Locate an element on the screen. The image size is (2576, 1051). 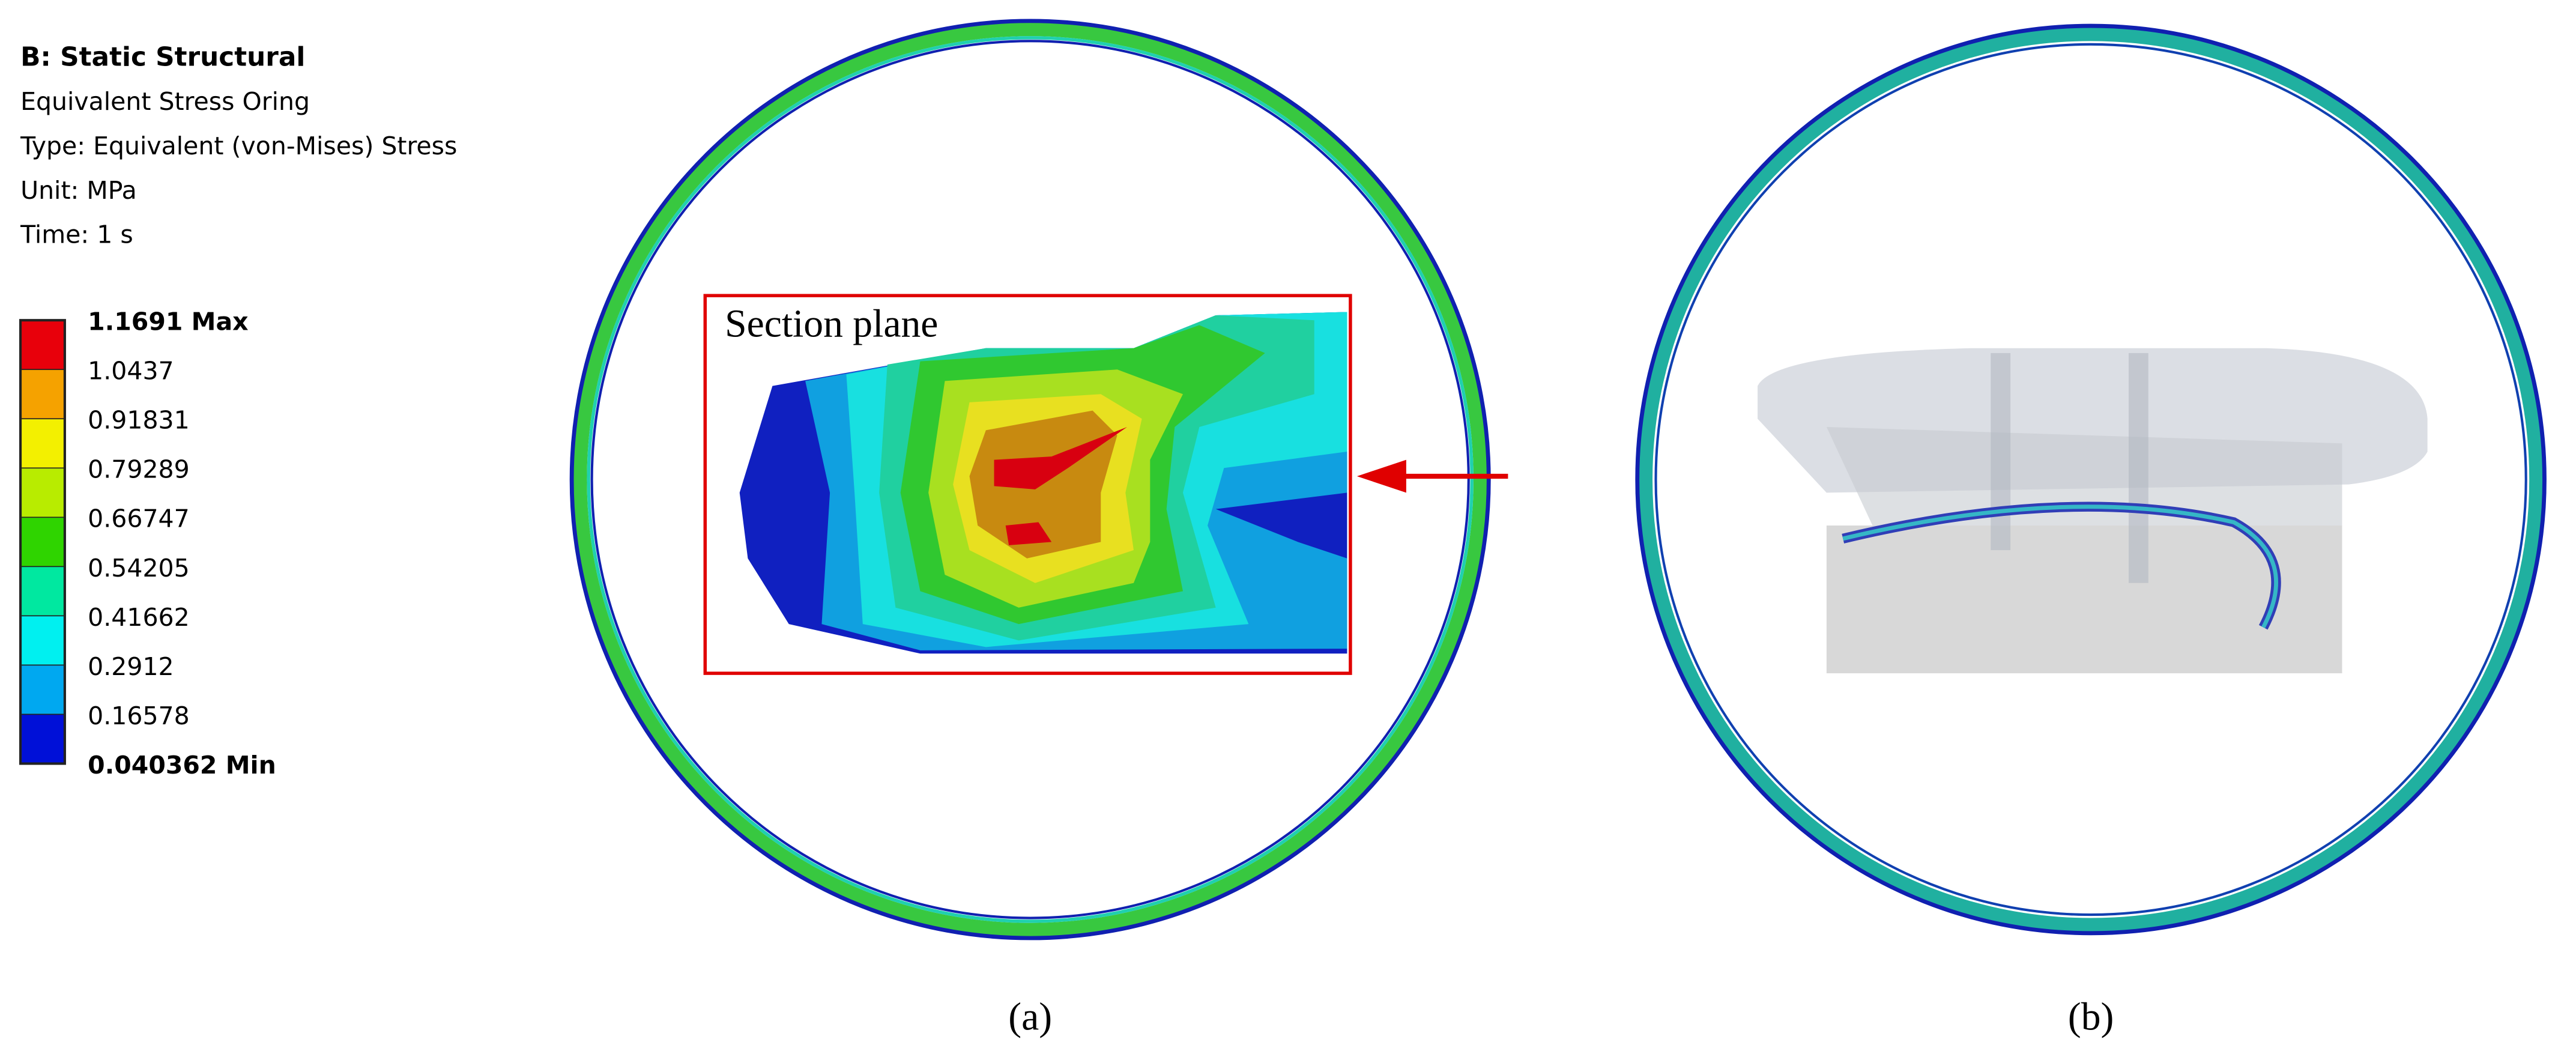
result-line: Time: 1 s is located at coordinates (76, 234).